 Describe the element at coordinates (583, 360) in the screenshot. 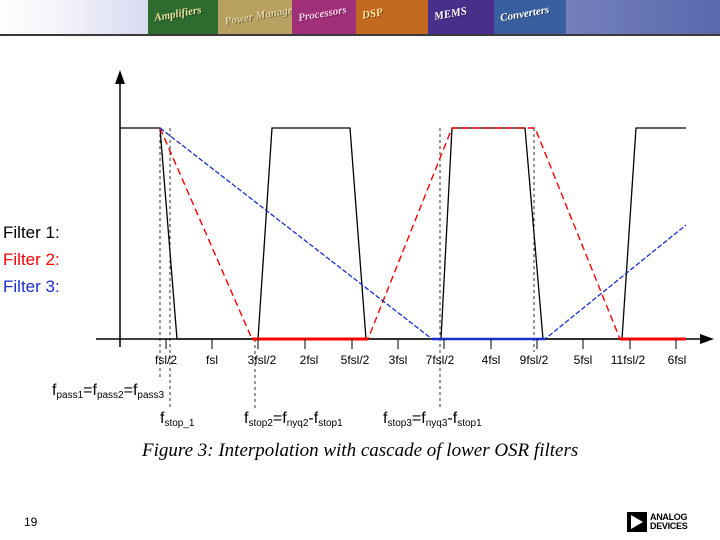

I see `x-tick-label: 5fsl` at that location.